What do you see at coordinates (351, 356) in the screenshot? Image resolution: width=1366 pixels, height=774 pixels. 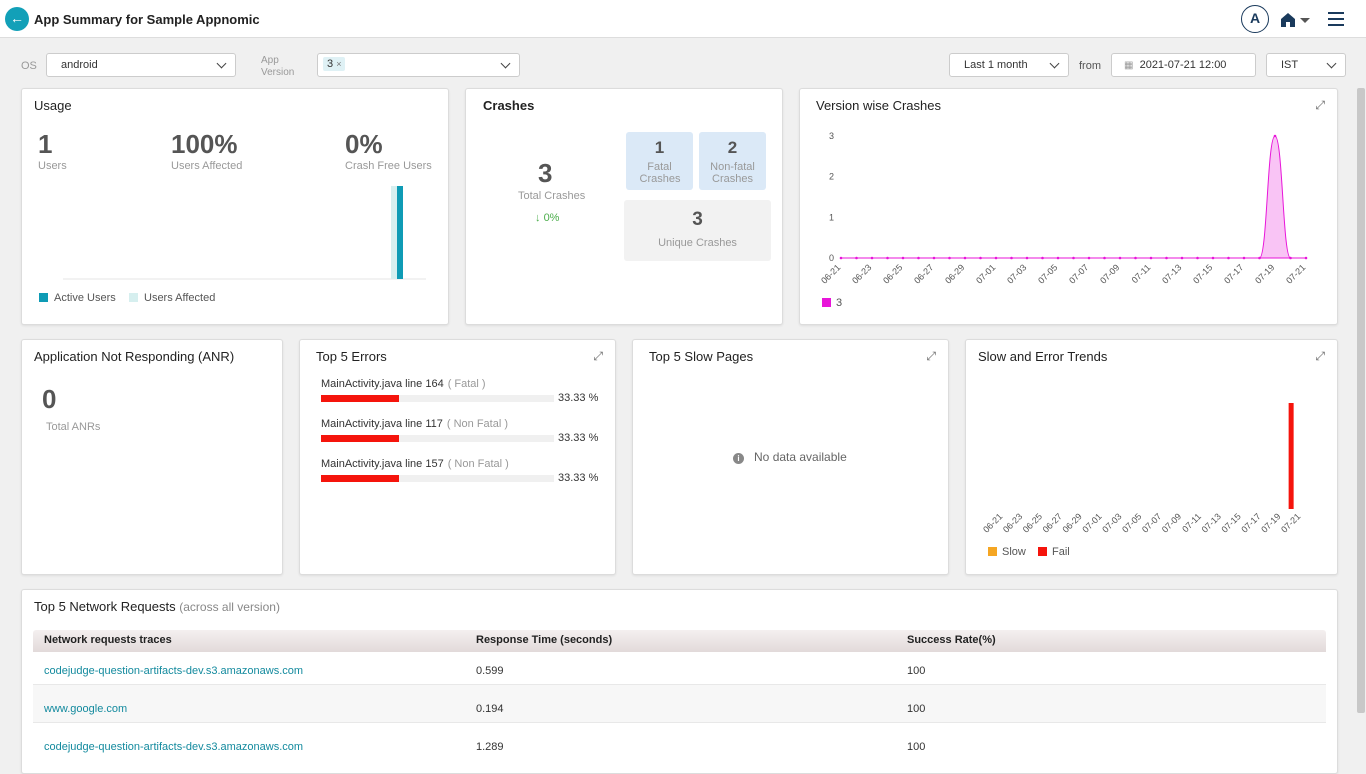 I see `card-title: Top 5 Errors` at bounding box center [351, 356].